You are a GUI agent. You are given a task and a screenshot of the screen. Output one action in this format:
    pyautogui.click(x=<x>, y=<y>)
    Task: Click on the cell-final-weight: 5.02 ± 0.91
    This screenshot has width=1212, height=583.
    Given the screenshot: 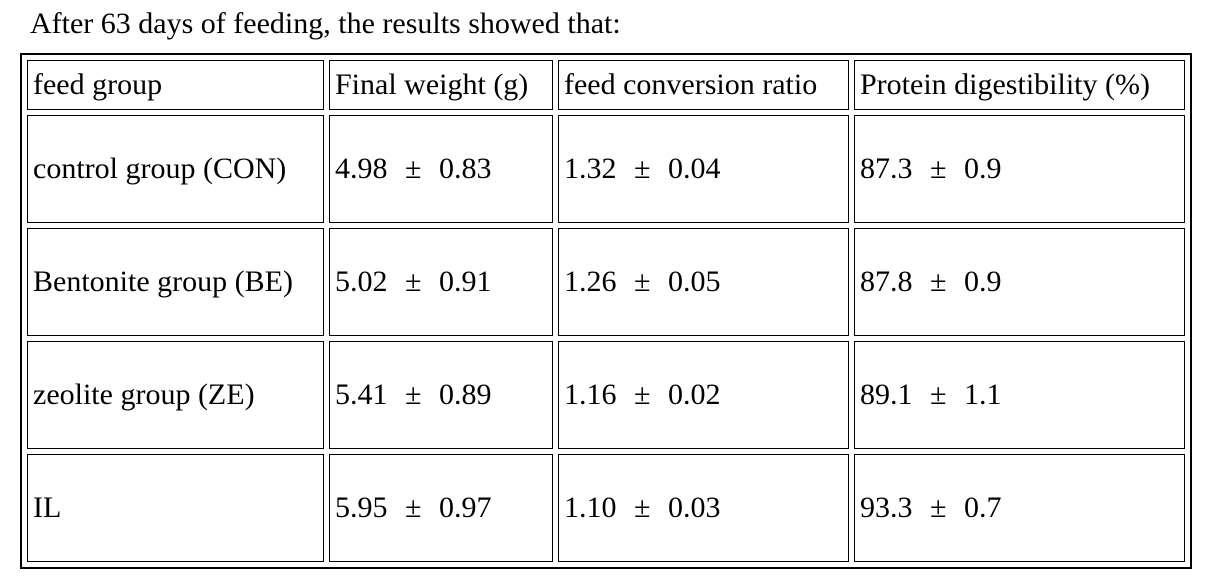 What is the action you would take?
    pyautogui.click(x=441, y=282)
    